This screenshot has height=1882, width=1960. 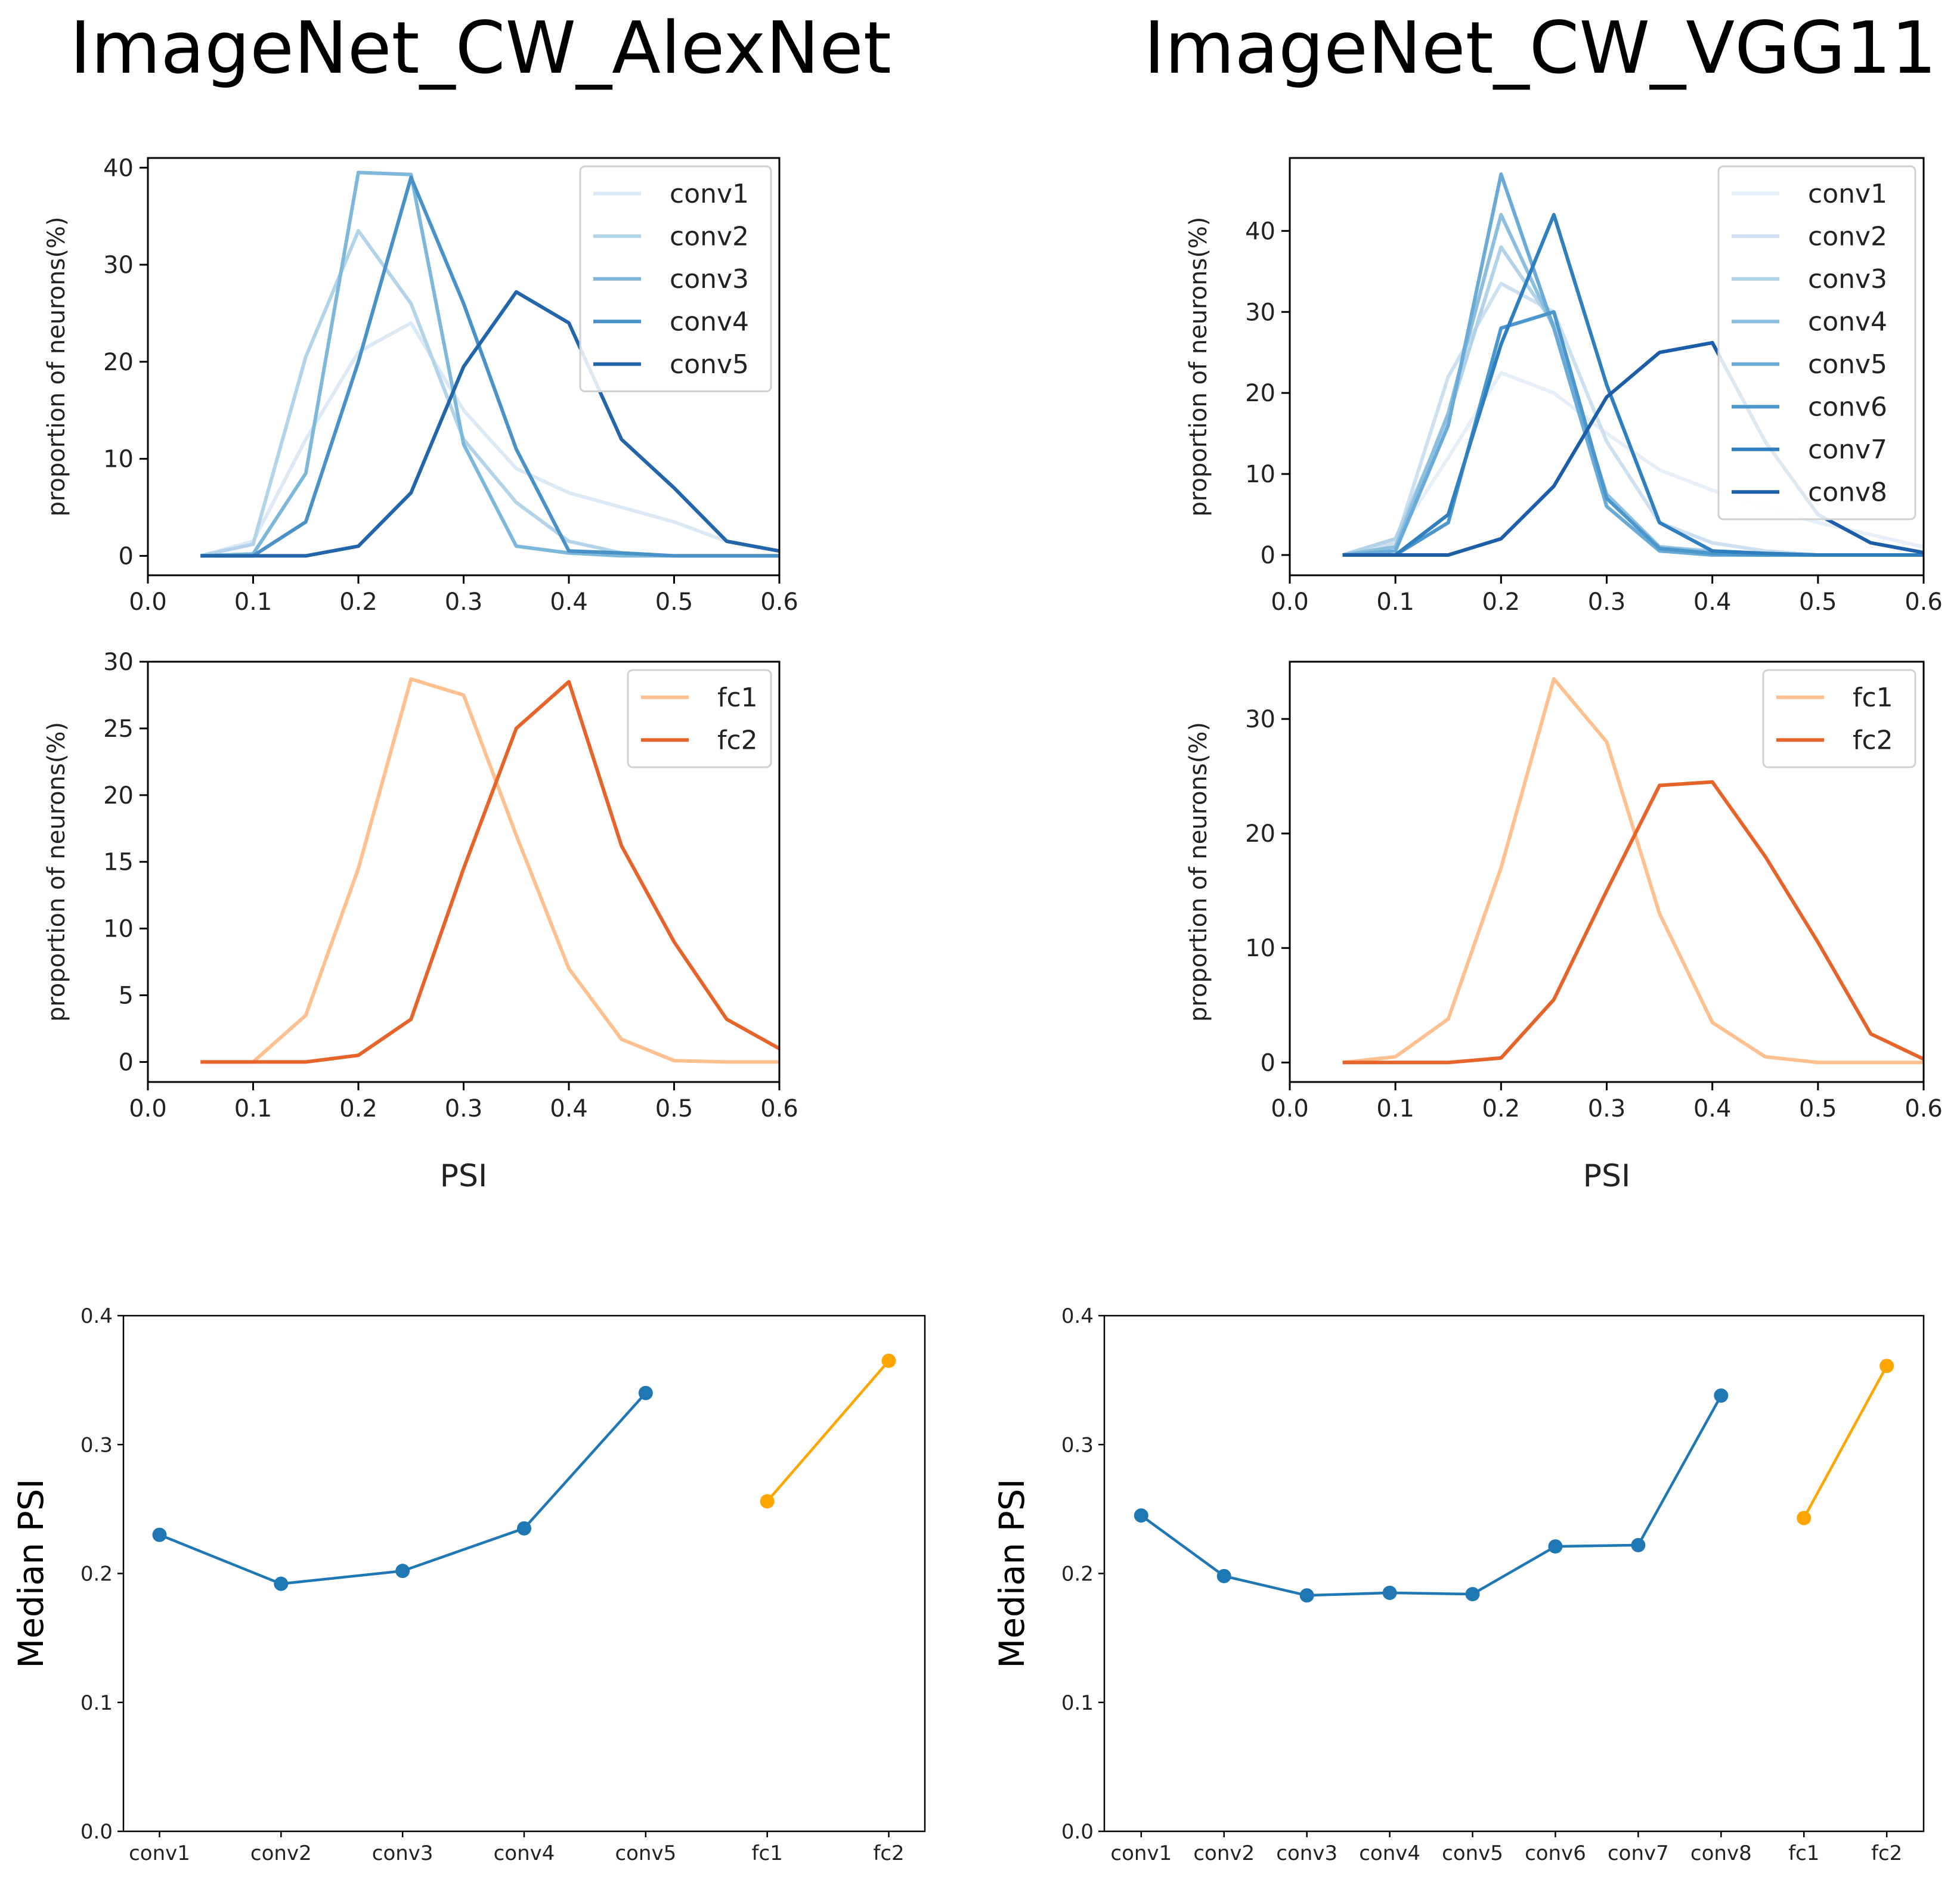 I want to click on y-tick-label: 0.4, so click(x=1077, y=1316).